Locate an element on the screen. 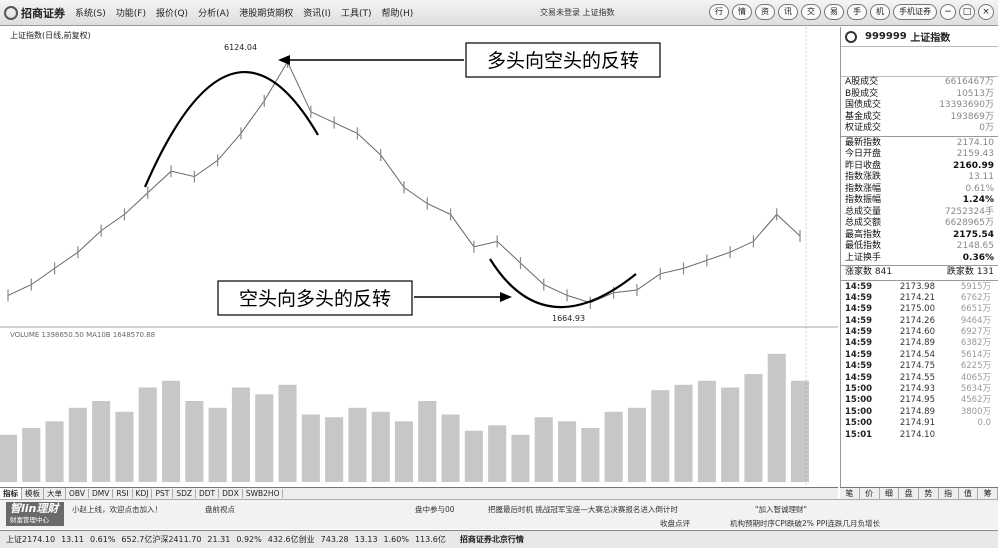  status-item: 432.6亿创业 is located at coordinates (291, 539).